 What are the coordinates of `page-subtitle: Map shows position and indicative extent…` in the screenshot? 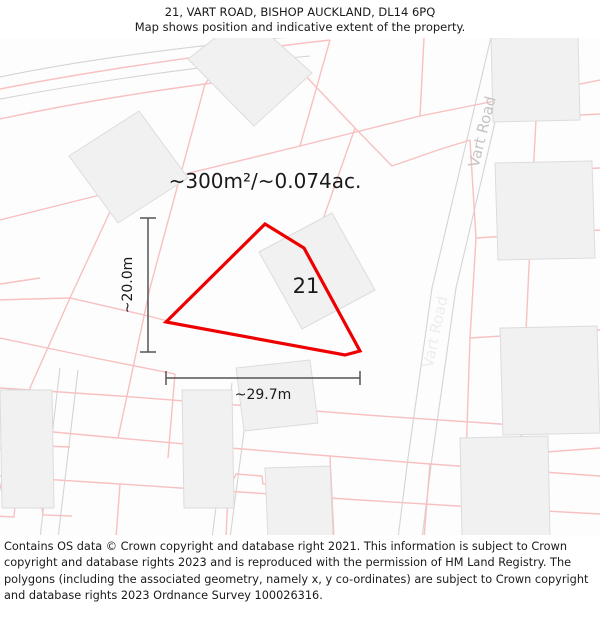 It's located at (300, 27).